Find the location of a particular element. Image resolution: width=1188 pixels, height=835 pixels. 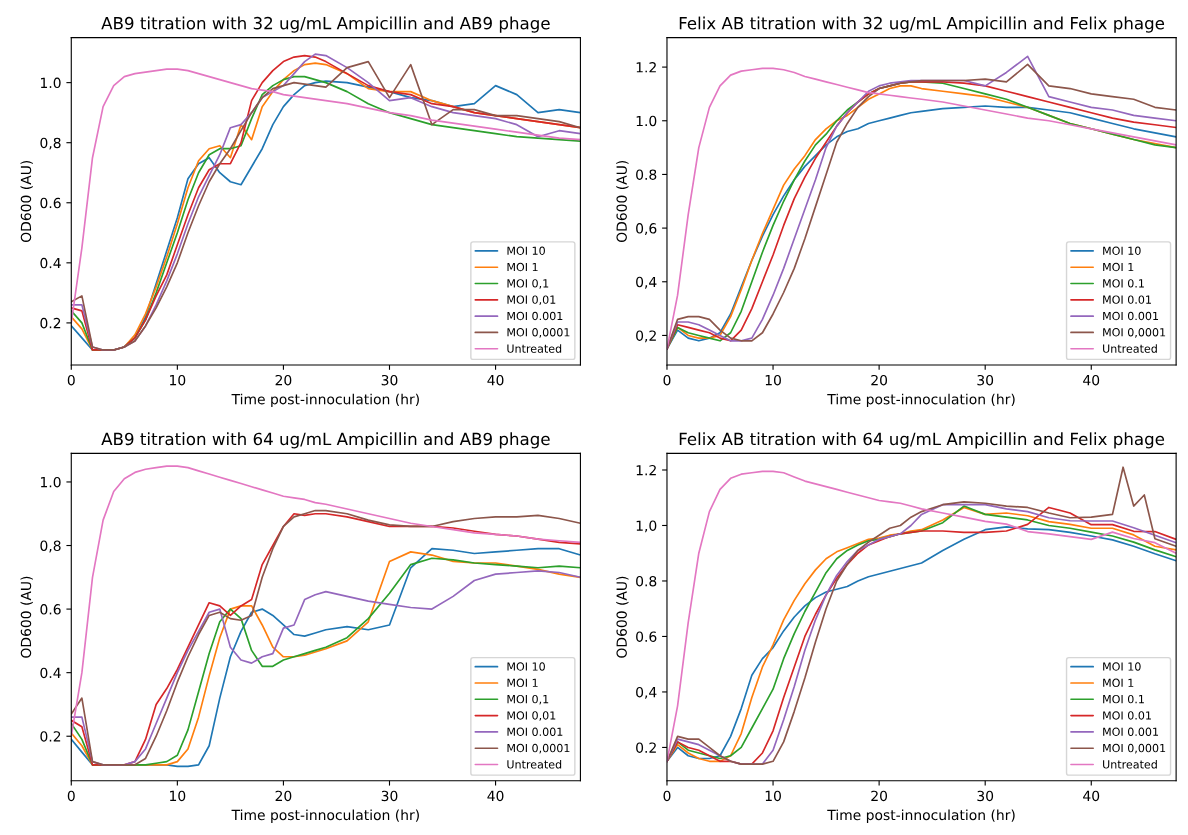

chart-title: AB9 titration with 32 ug/mL Ampicillin and AB9 phage is located at coordinates (325, 24).